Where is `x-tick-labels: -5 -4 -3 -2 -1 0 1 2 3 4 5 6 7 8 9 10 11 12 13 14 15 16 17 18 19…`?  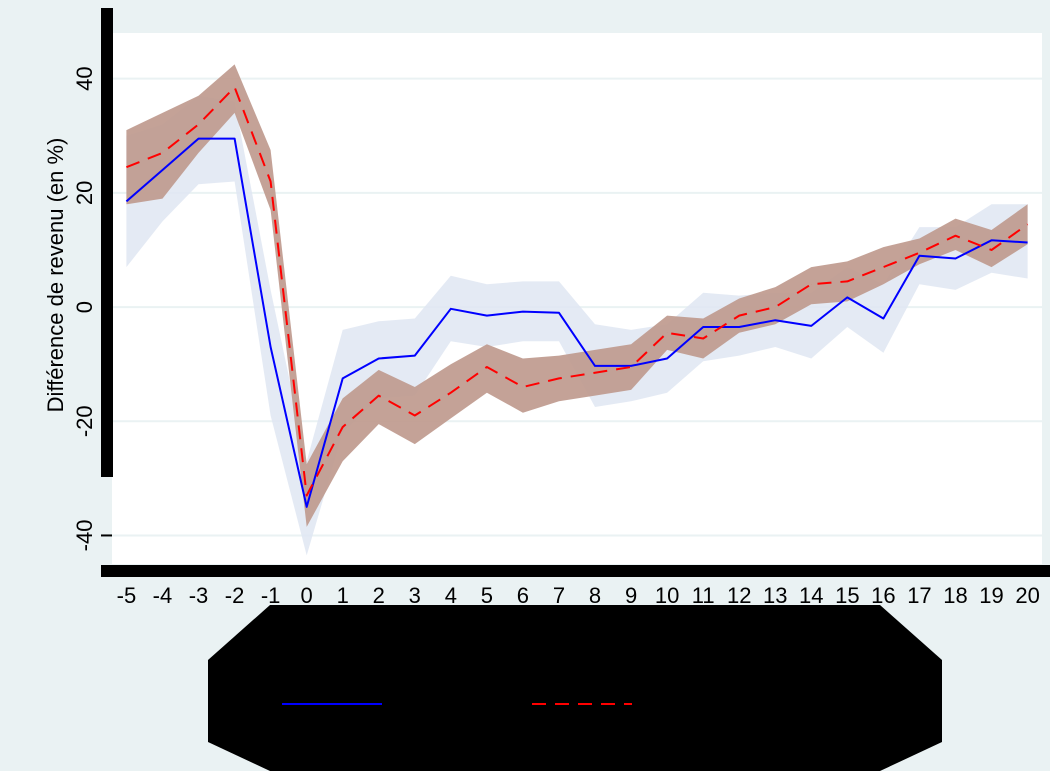
x-tick-labels: -5 -4 -3 -2 -1 0 1 2 3 4 5 6 7 8 9 10 11 12 13 14 15 16 17 18 19… is located at coordinates (578, 595).